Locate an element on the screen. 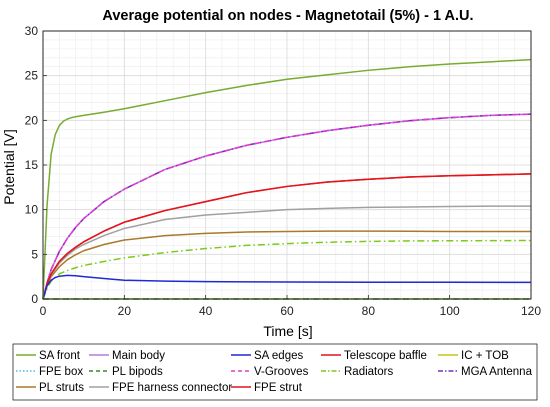  series-line-radiators is located at coordinates (287, 269).